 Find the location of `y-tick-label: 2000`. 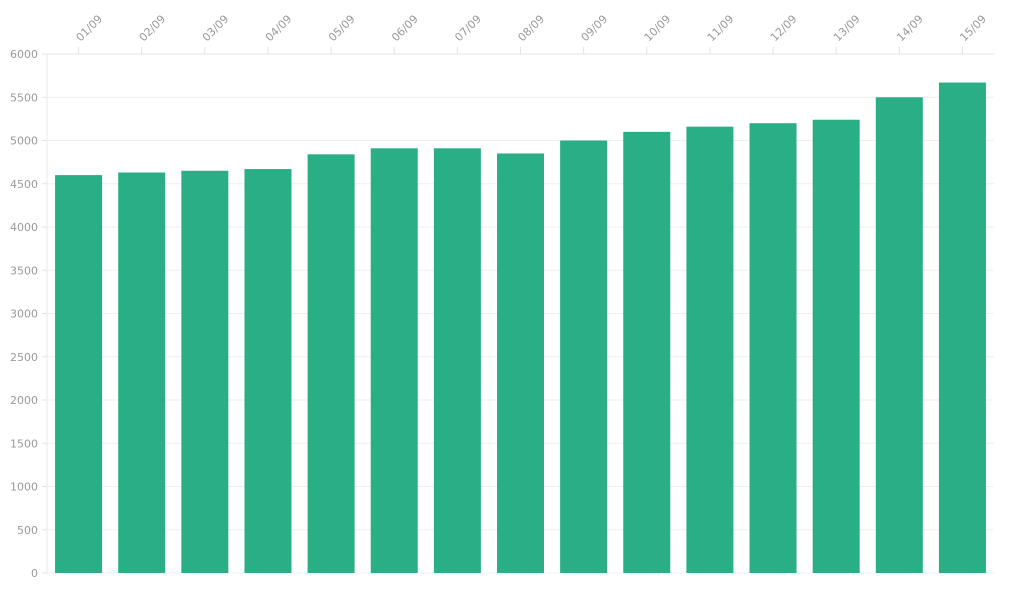

y-tick-label: 2000 is located at coordinates (24, 400).